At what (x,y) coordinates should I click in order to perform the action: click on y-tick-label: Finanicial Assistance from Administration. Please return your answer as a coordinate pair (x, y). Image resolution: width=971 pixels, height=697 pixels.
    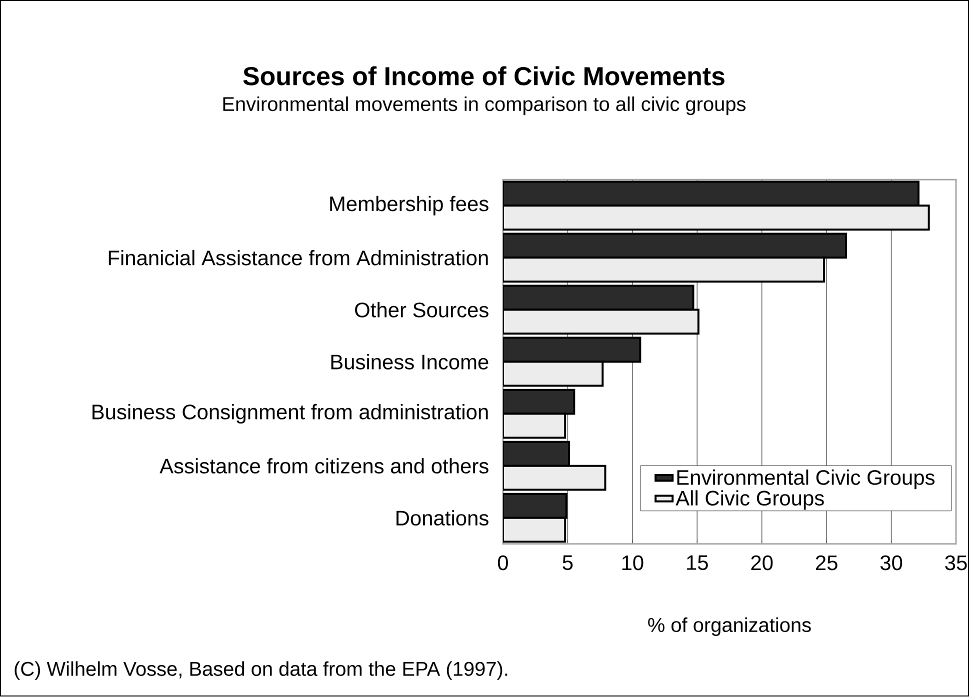
    Looking at the image, I should click on (298, 258).